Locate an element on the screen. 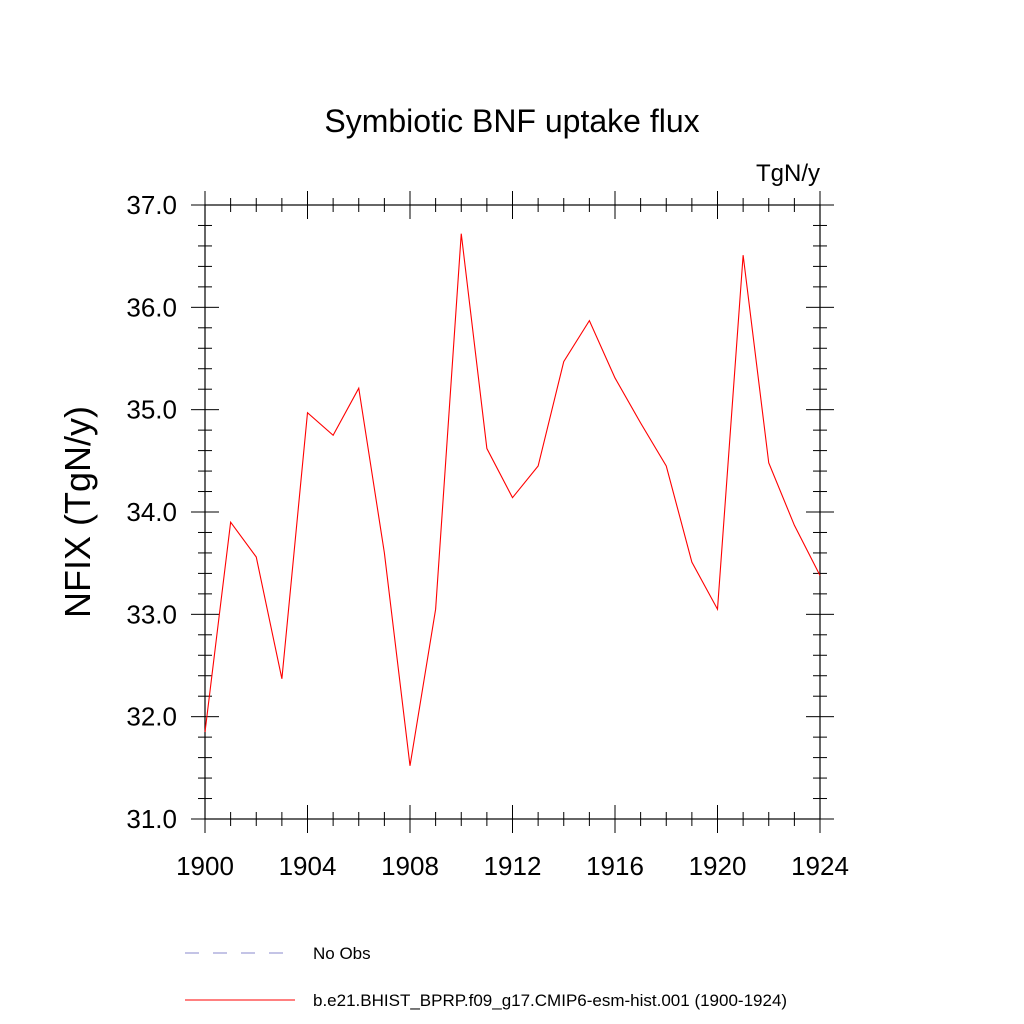 The width and height of the screenshot is (1024, 1024). legend-label-no-obs: No Obs is located at coordinates (342, 953).